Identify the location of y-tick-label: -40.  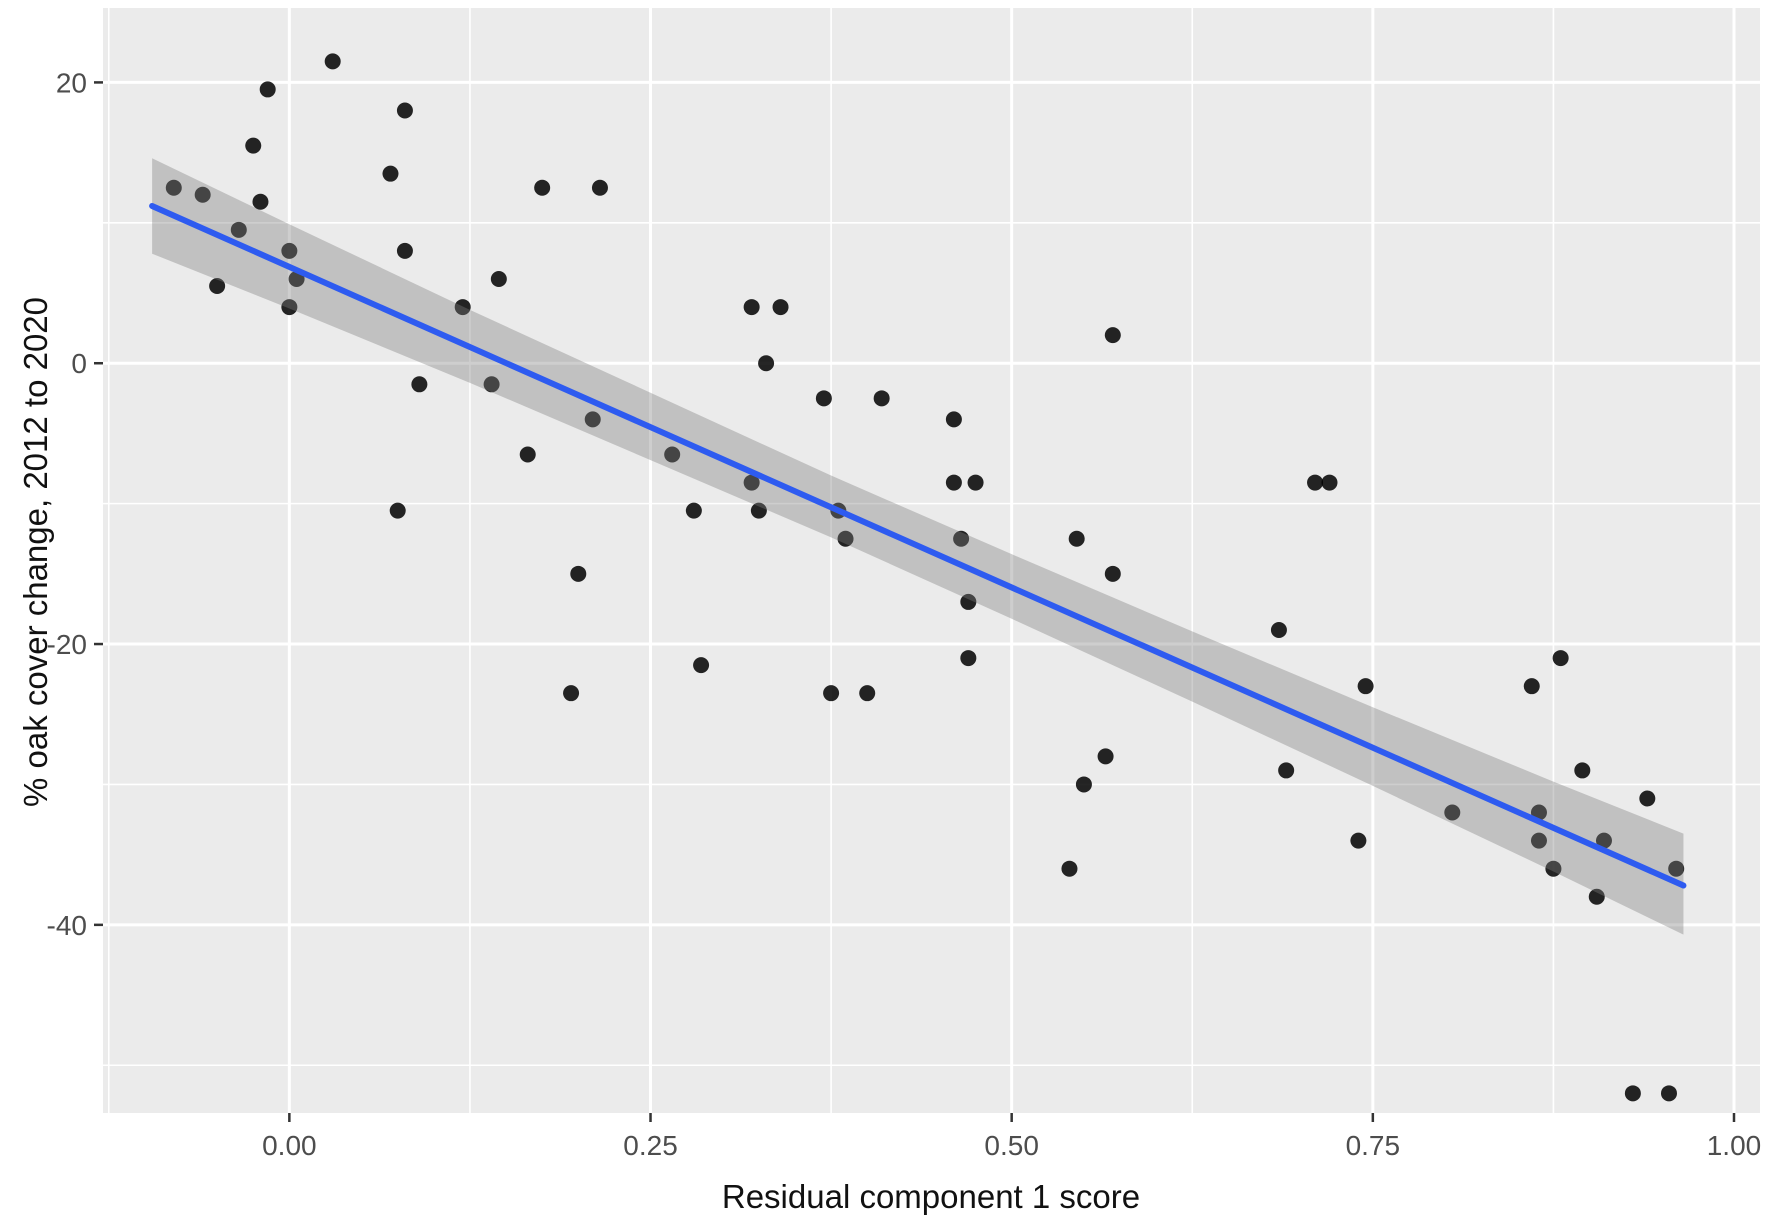
(67, 925).